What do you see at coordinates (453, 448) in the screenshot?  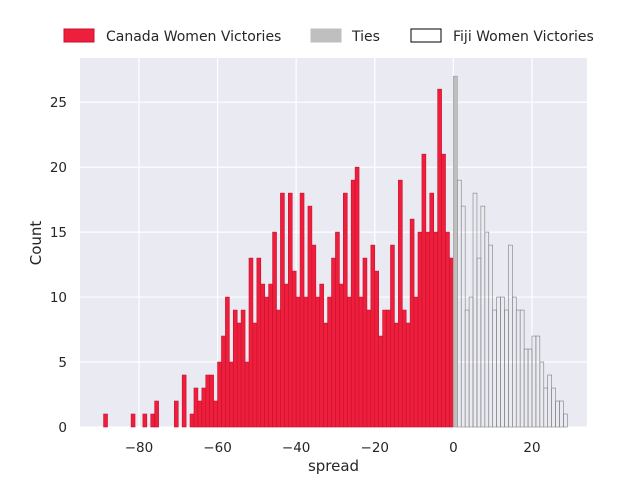 I see `x-tick-label: 0` at bounding box center [453, 448].